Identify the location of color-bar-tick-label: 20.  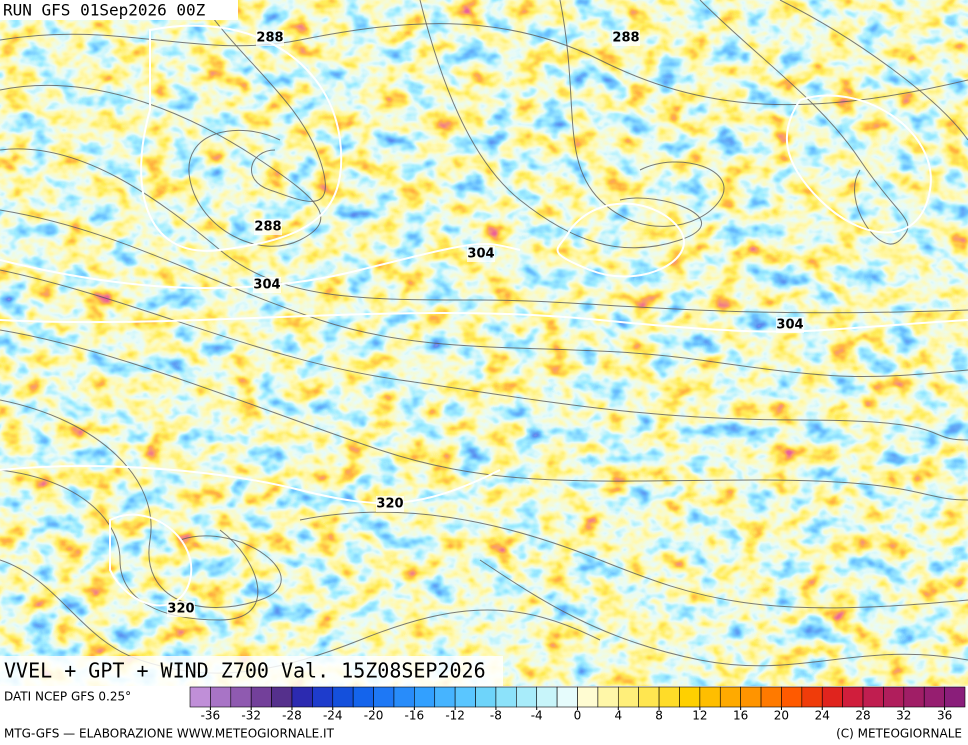
(781, 716).